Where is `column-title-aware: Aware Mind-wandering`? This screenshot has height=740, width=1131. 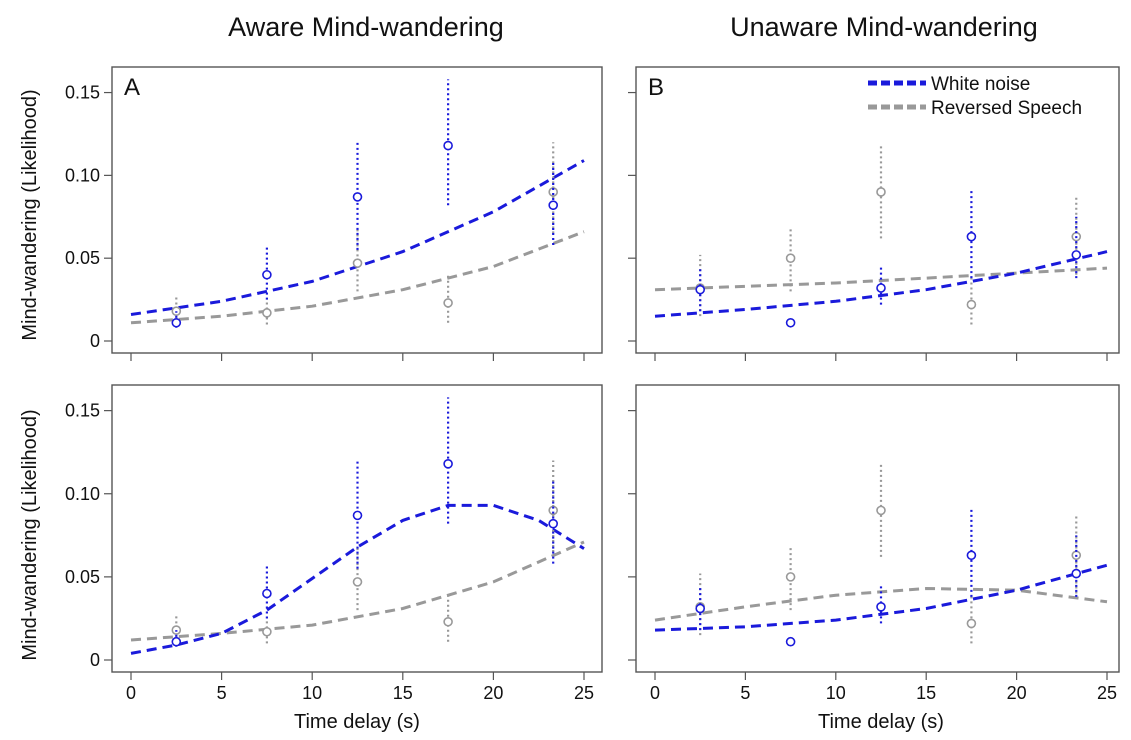 column-title-aware: Aware Mind-wandering is located at coordinates (366, 27).